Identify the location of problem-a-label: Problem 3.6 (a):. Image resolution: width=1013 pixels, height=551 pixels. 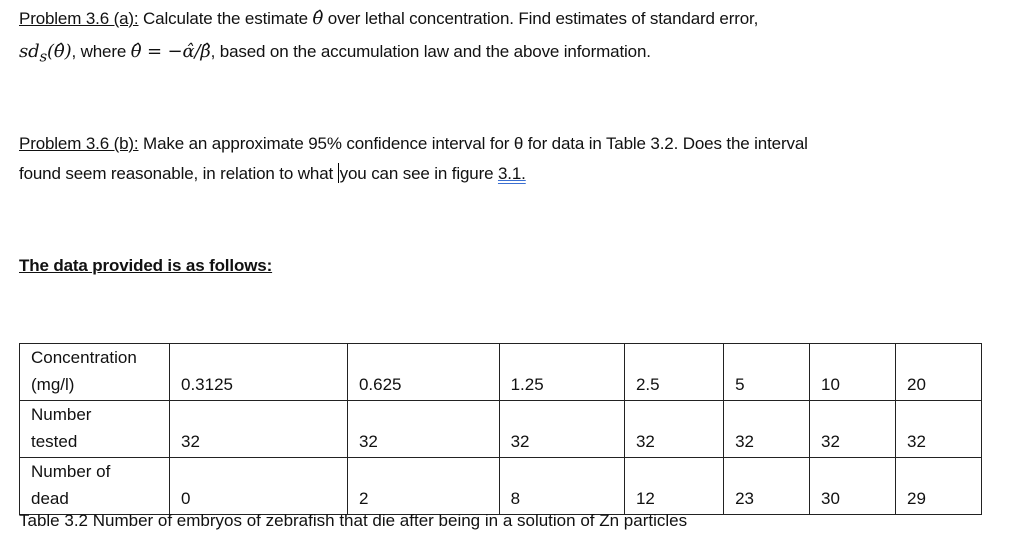
(79, 18).